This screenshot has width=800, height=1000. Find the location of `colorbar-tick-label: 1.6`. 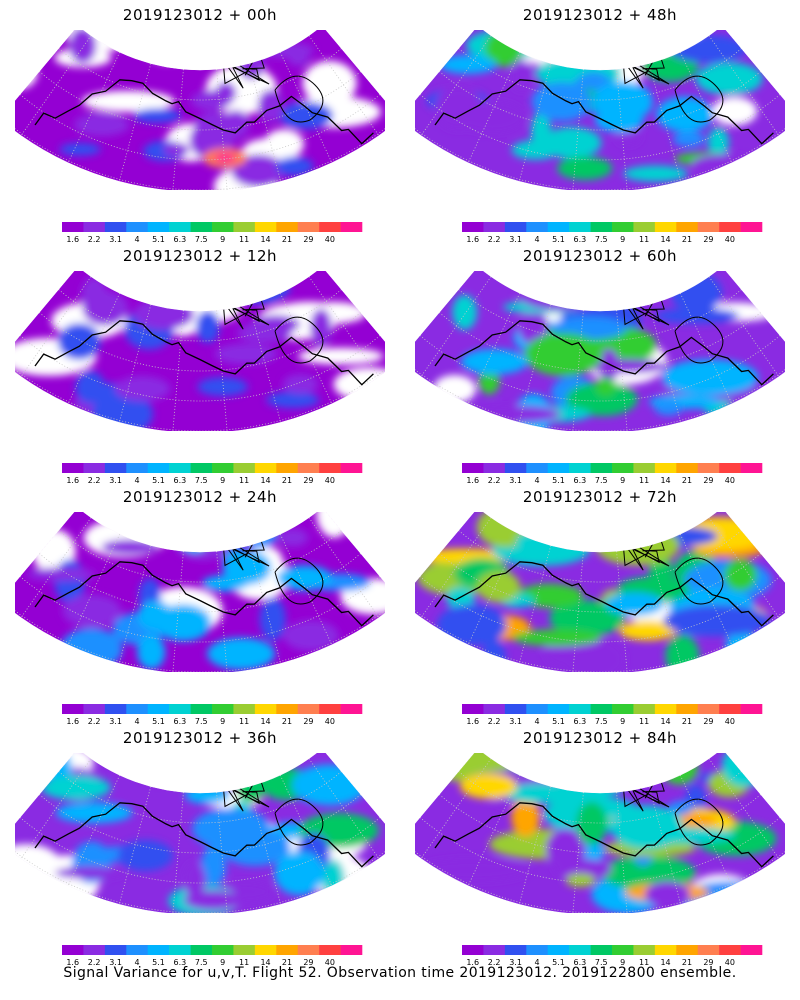

colorbar-tick-label: 1.6 is located at coordinates (472, 721).